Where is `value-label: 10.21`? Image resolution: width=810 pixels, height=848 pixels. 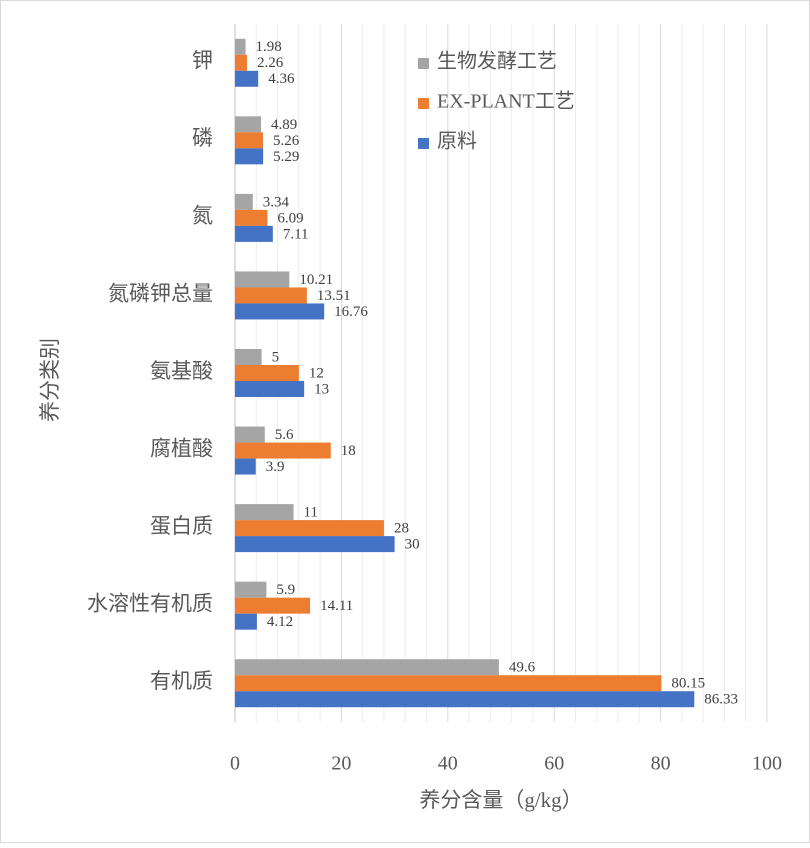 value-label: 10.21 is located at coordinates (316, 280).